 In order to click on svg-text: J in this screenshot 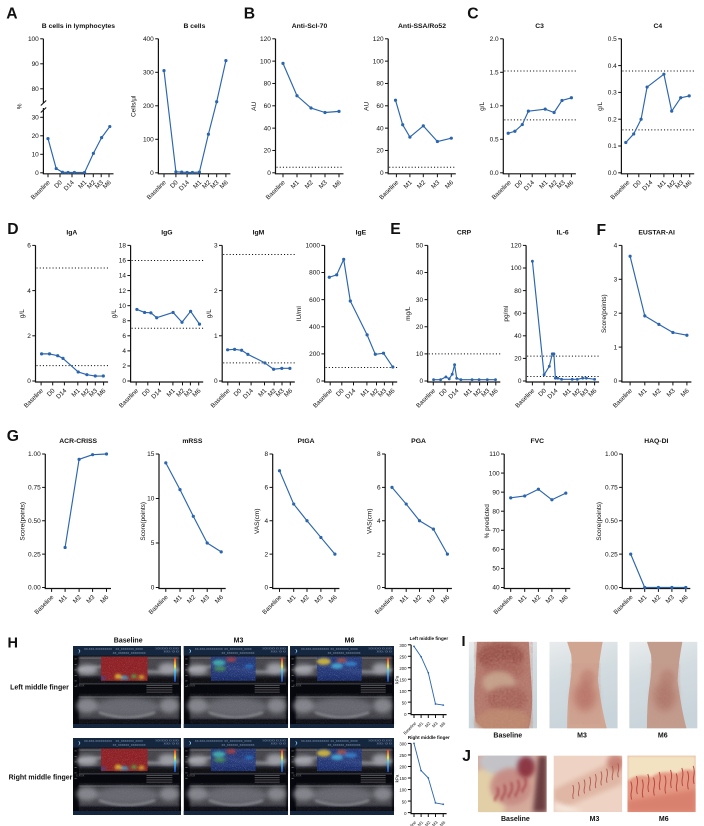, I will do `click(466, 756)`.